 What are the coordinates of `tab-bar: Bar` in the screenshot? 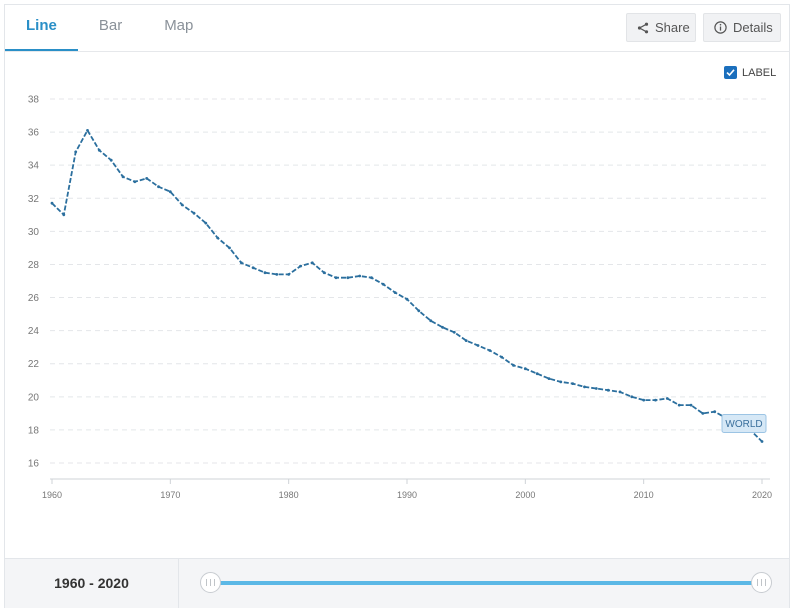 It's located at (110, 25).